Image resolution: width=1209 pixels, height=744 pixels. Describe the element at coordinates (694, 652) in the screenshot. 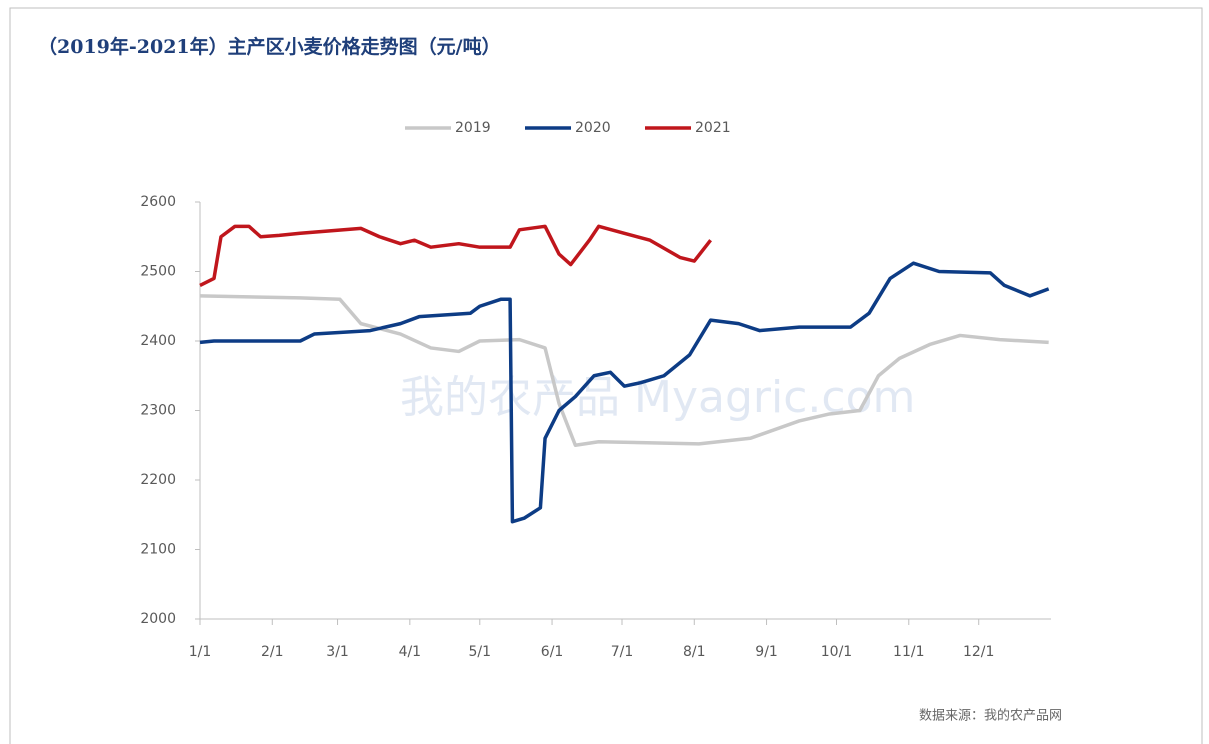

I see `x-tick-label: 8/1` at that location.